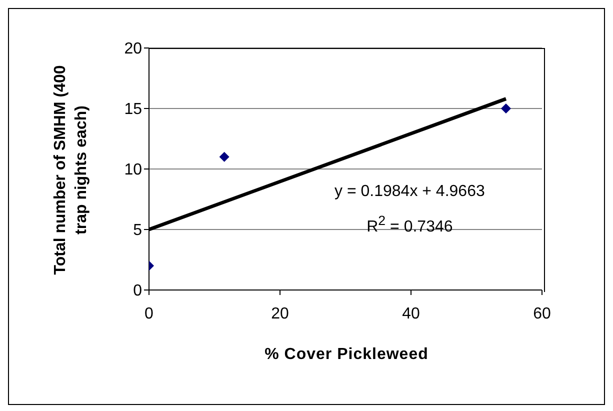 This screenshot has width=613, height=411. Describe the element at coordinates (71, 170) in the screenshot. I see `y-axis-title: Total number of SMHM (400 trap nights each)` at that location.